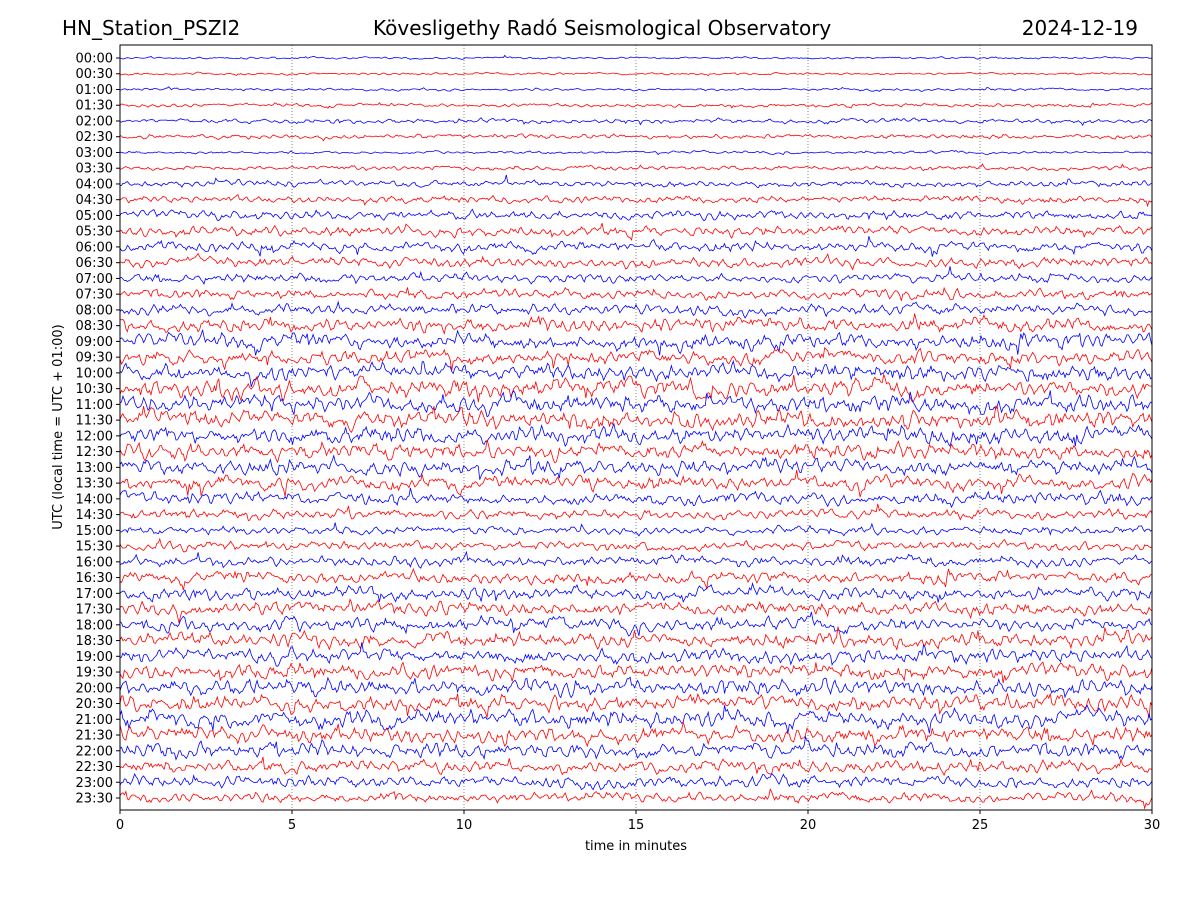 The height and width of the screenshot is (900, 1200). I want to click on y-tick-label: 19:00, so click(94, 657).